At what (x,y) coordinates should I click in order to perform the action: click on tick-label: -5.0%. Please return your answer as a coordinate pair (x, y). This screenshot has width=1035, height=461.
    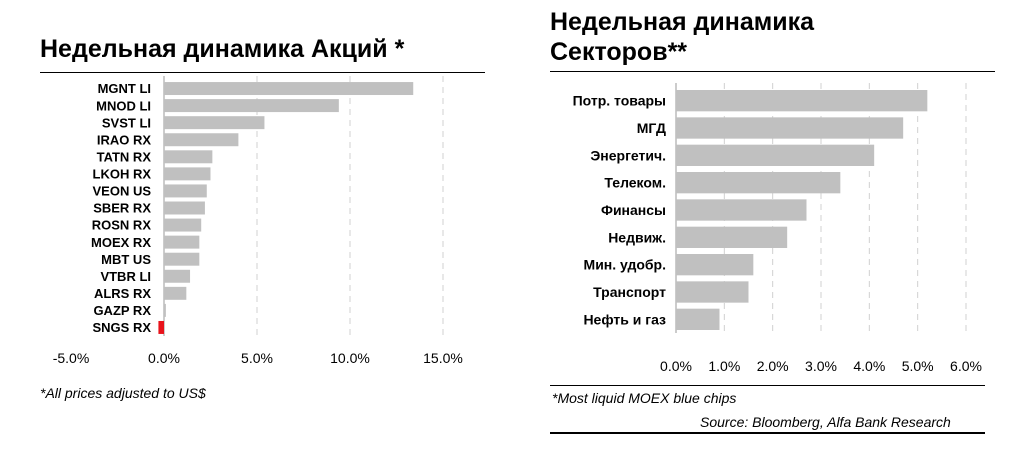
    Looking at the image, I should click on (71, 358).